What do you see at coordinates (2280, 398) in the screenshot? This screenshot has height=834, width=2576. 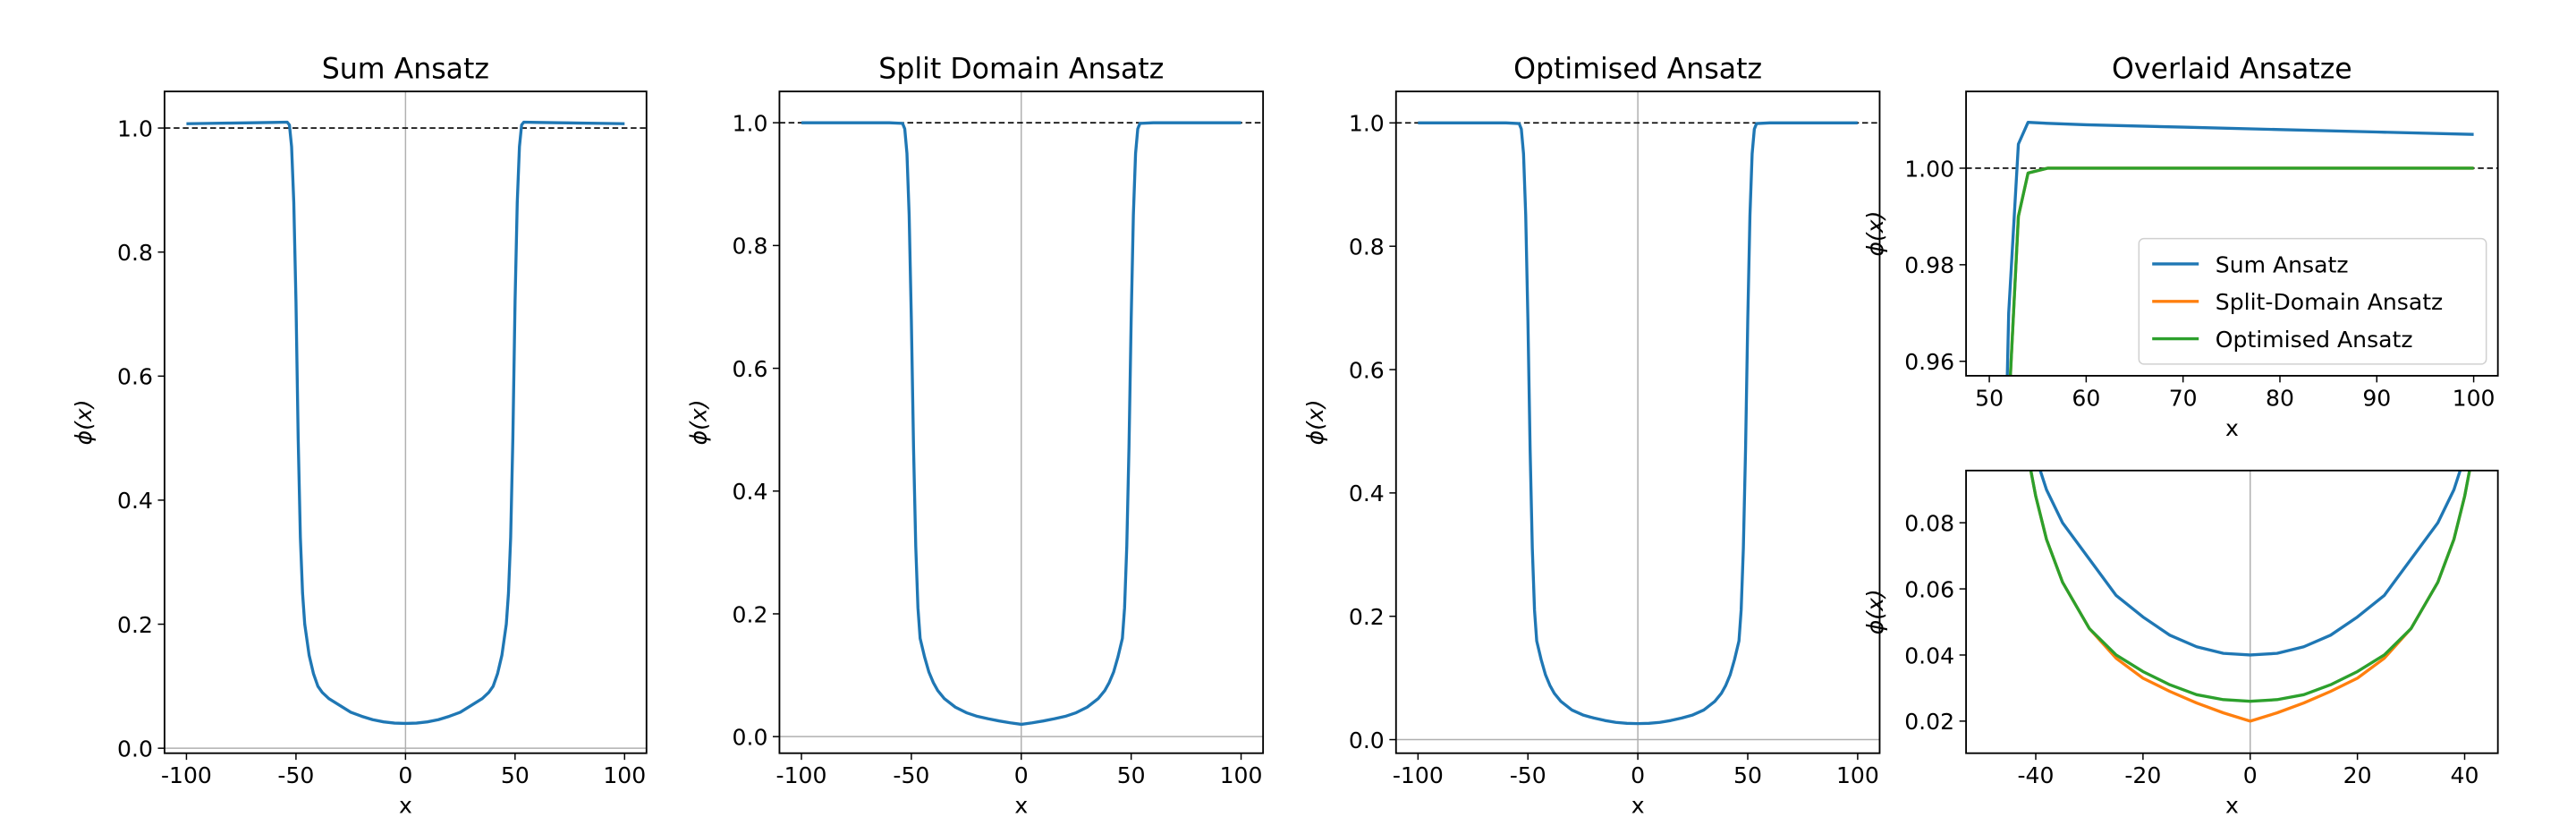 I see `x-tick-label: 80` at bounding box center [2280, 398].